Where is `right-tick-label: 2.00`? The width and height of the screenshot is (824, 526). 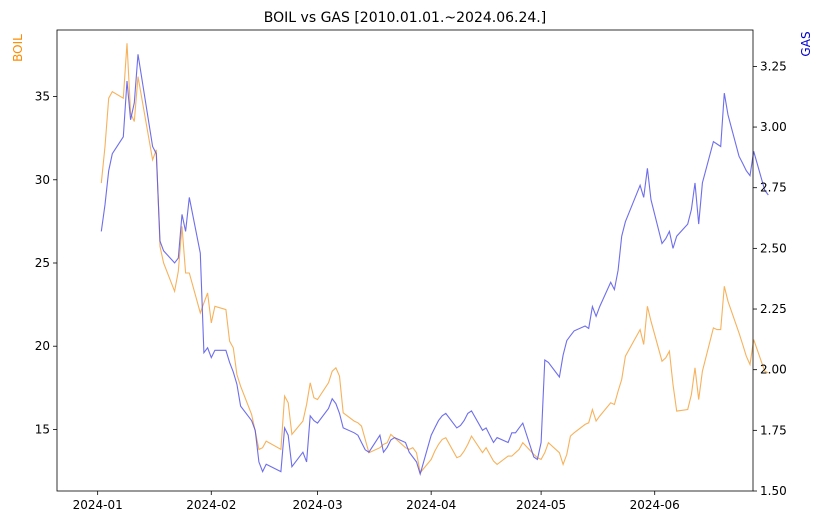
right-tick-label: 2.00 is located at coordinates (773, 370).